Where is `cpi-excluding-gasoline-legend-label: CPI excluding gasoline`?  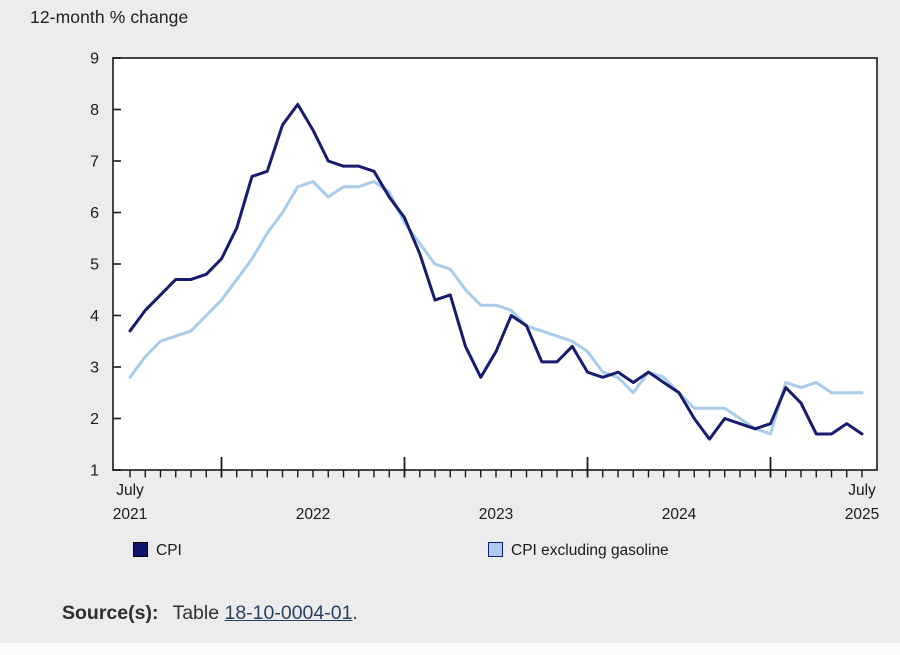 cpi-excluding-gasoline-legend-label: CPI excluding gasoline is located at coordinates (590, 550).